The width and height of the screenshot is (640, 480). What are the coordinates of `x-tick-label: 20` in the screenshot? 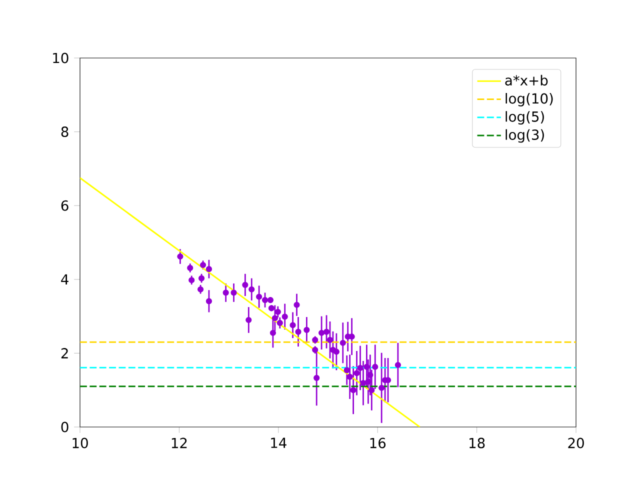 It's located at (576, 443).